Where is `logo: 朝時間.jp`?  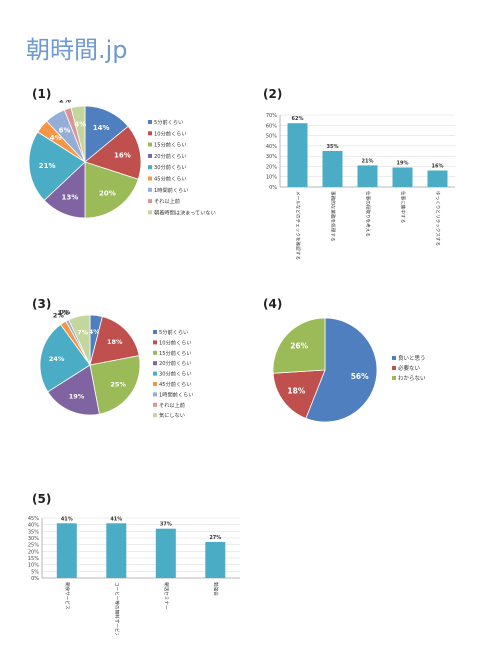
logo: 朝時間.jp is located at coordinates (77, 50).